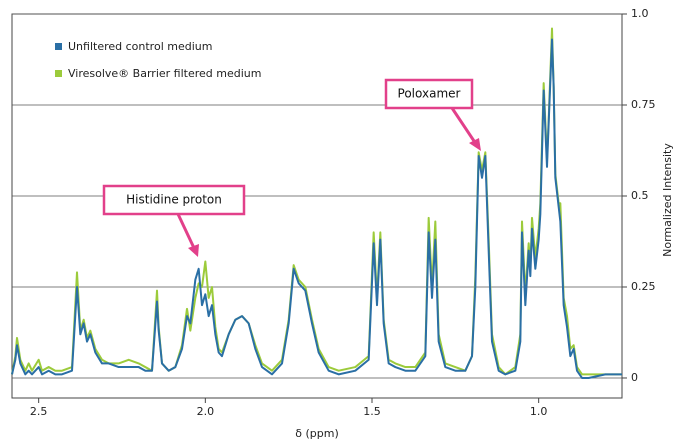 This screenshot has width=679, height=443. What do you see at coordinates (634, 377) in the screenshot?
I see `y-tick-label: 0` at bounding box center [634, 377].